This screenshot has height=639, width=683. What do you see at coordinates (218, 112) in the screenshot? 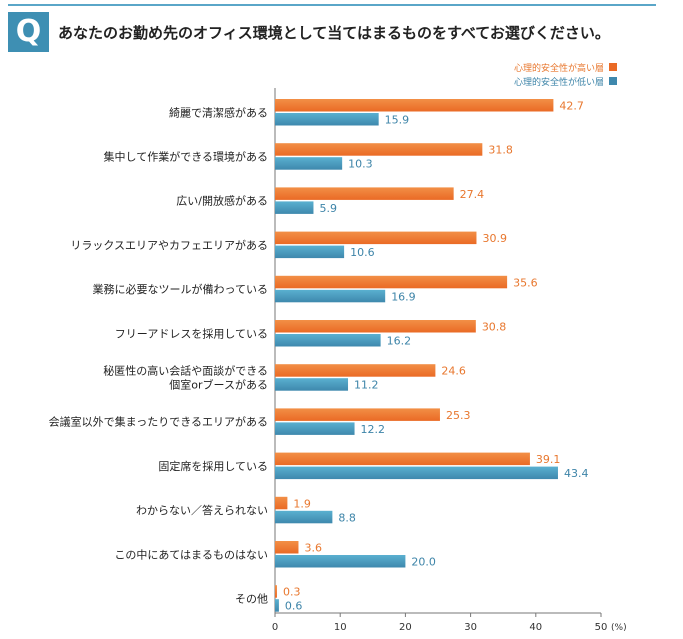
I see `category-label: 綺麗で清潔感がある` at bounding box center [218, 112].